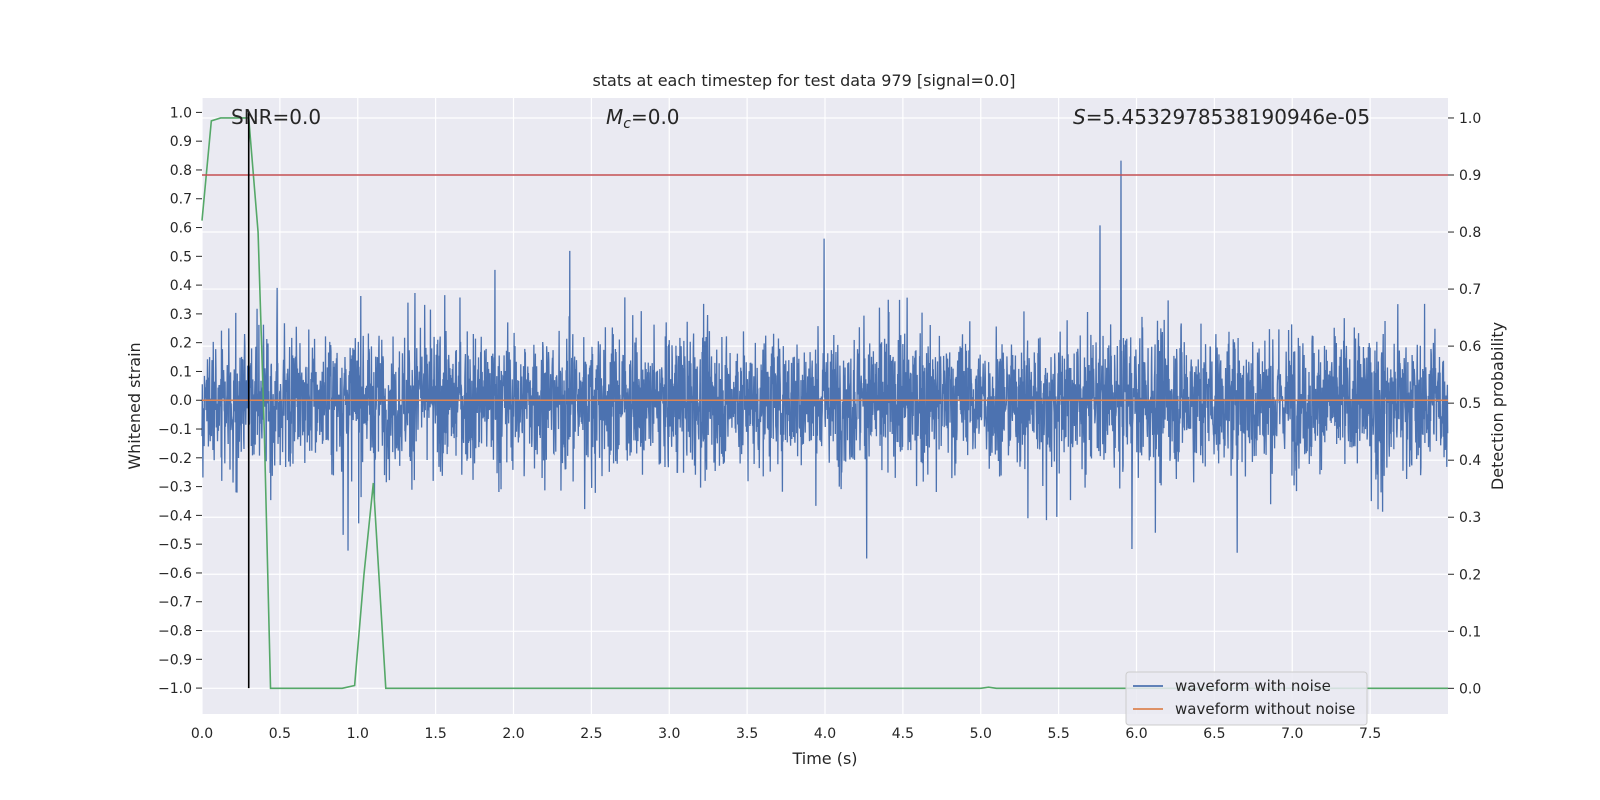  Describe the element at coordinates (175, 459) in the screenshot. I see `left-tick-label: −0.2` at that location.